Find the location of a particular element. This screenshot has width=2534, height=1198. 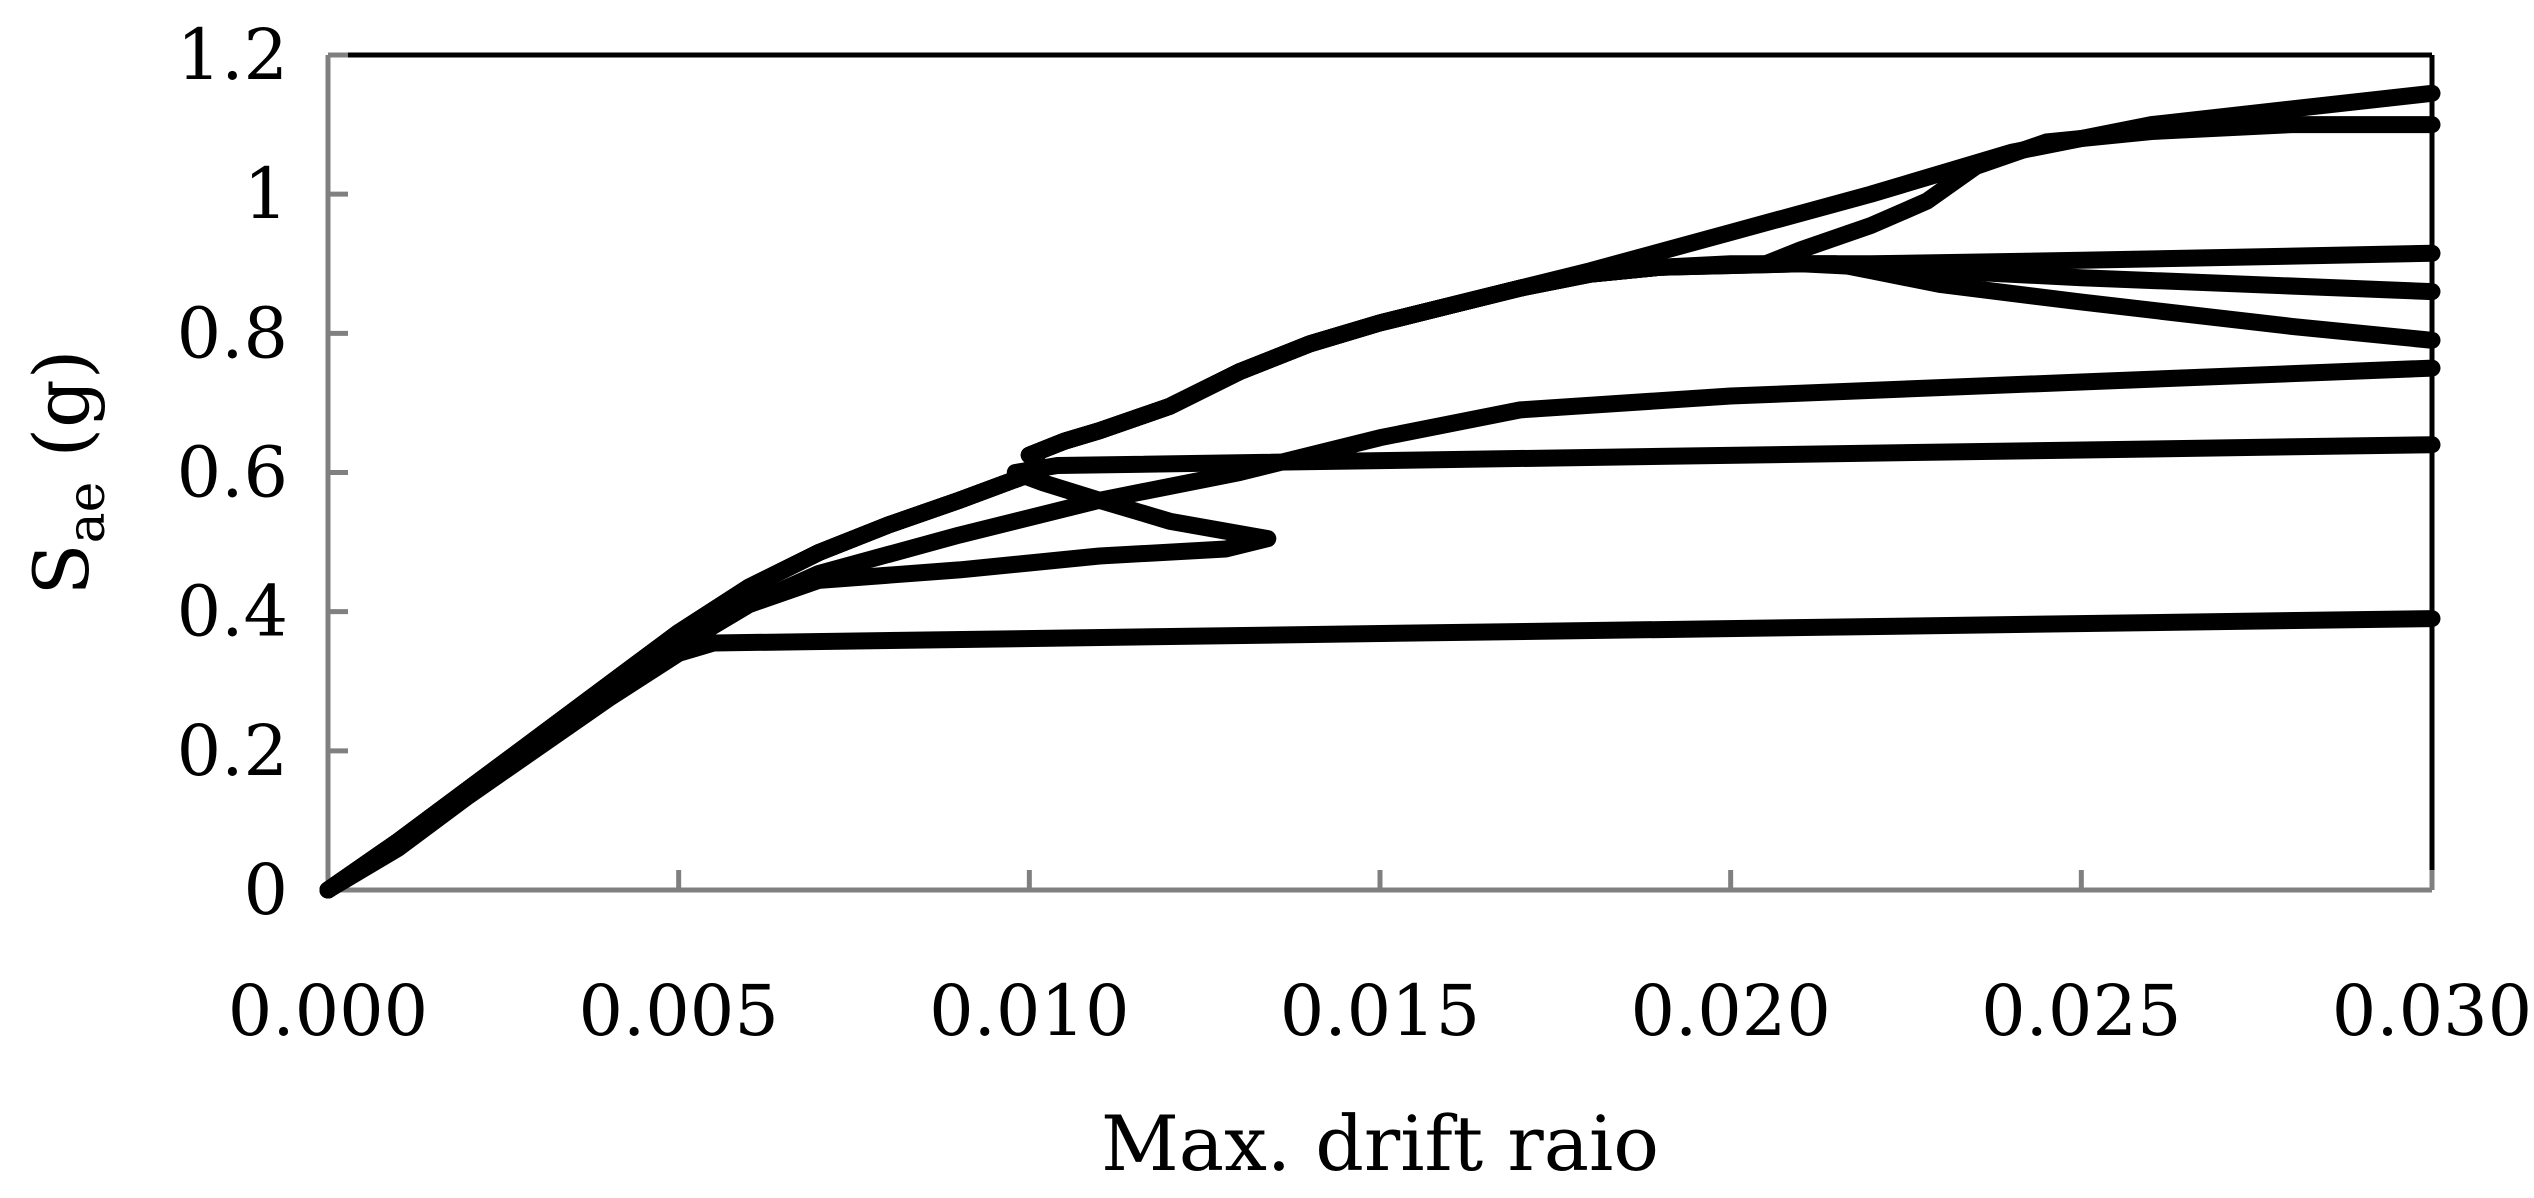

y-tick-label: 1.2 is located at coordinates (232, 55).